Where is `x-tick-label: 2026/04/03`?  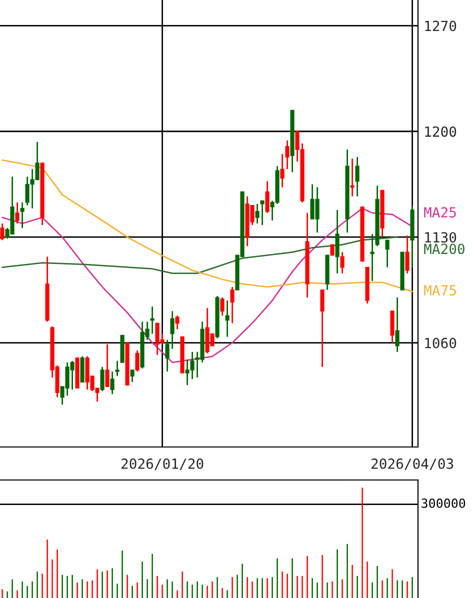 x-tick-label: 2026/04/03 is located at coordinates (413, 464).